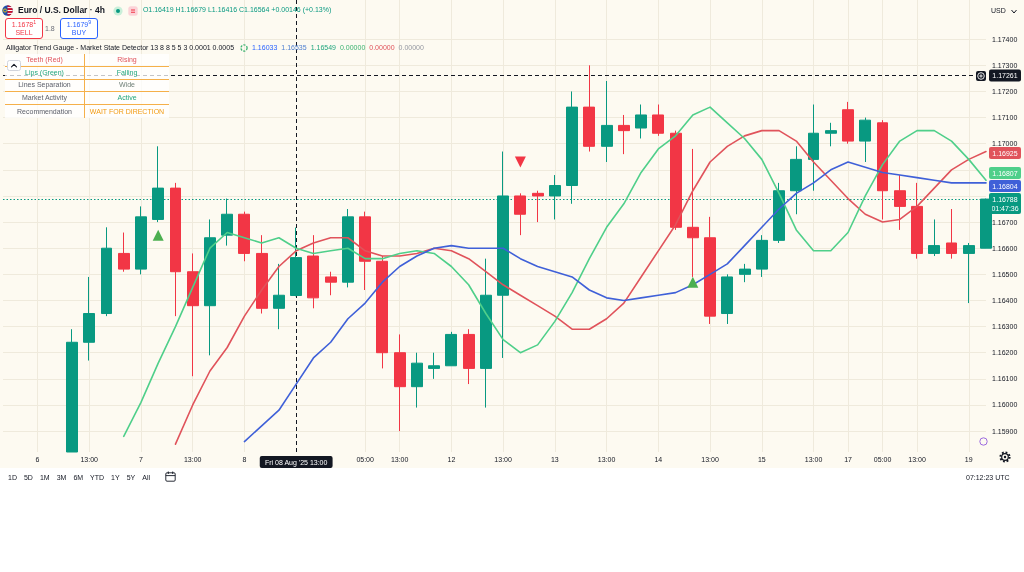  What do you see at coordinates (61, 10) in the screenshot?
I see `text: Euro / U.S. Dollar · 4h` at bounding box center [61, 10].